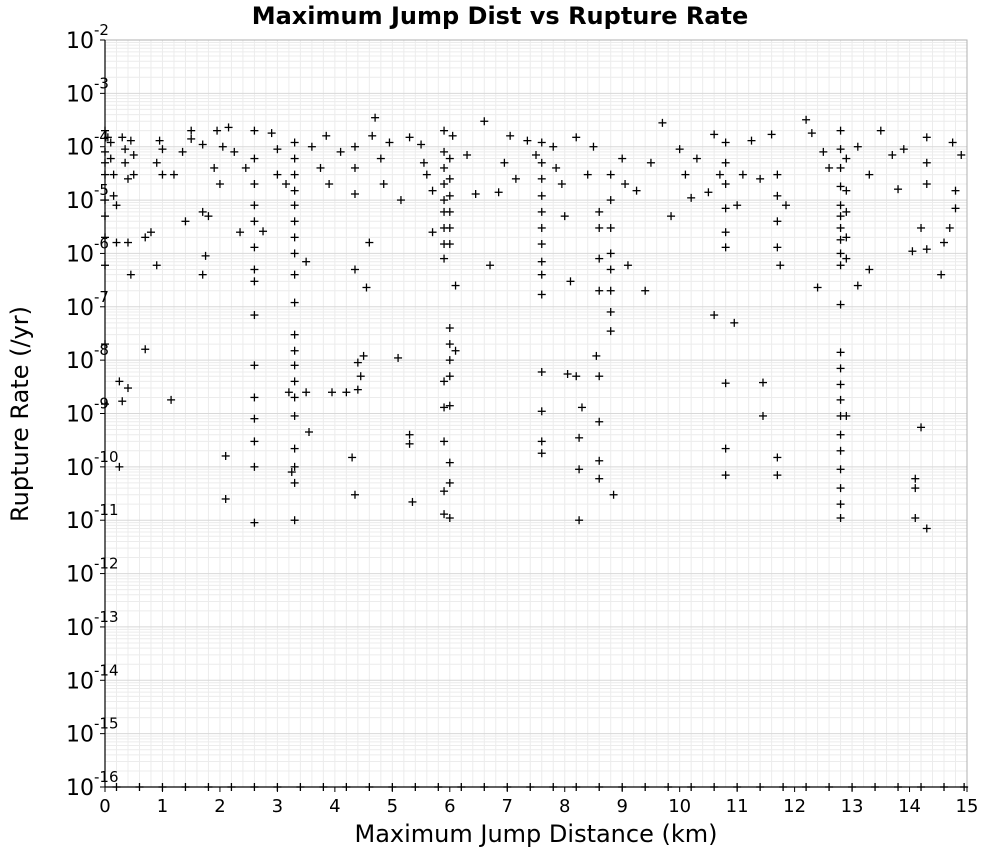  I want to click on x-axis-label: Maximum Jump Distance (km), so click(536, 834).